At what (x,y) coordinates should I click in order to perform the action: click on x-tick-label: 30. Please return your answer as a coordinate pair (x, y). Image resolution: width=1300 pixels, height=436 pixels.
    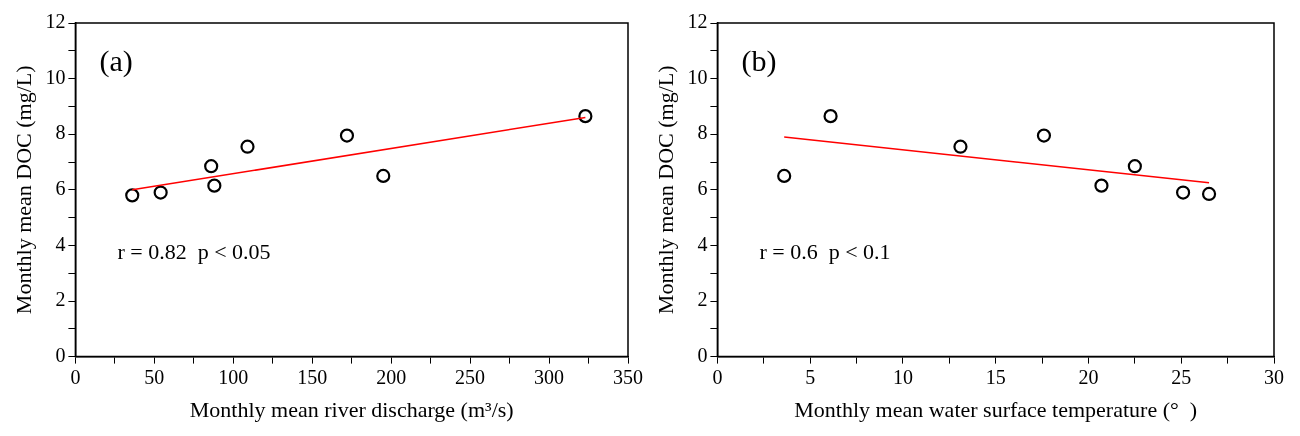
    Looking at the image, I should click on (1274, 376).